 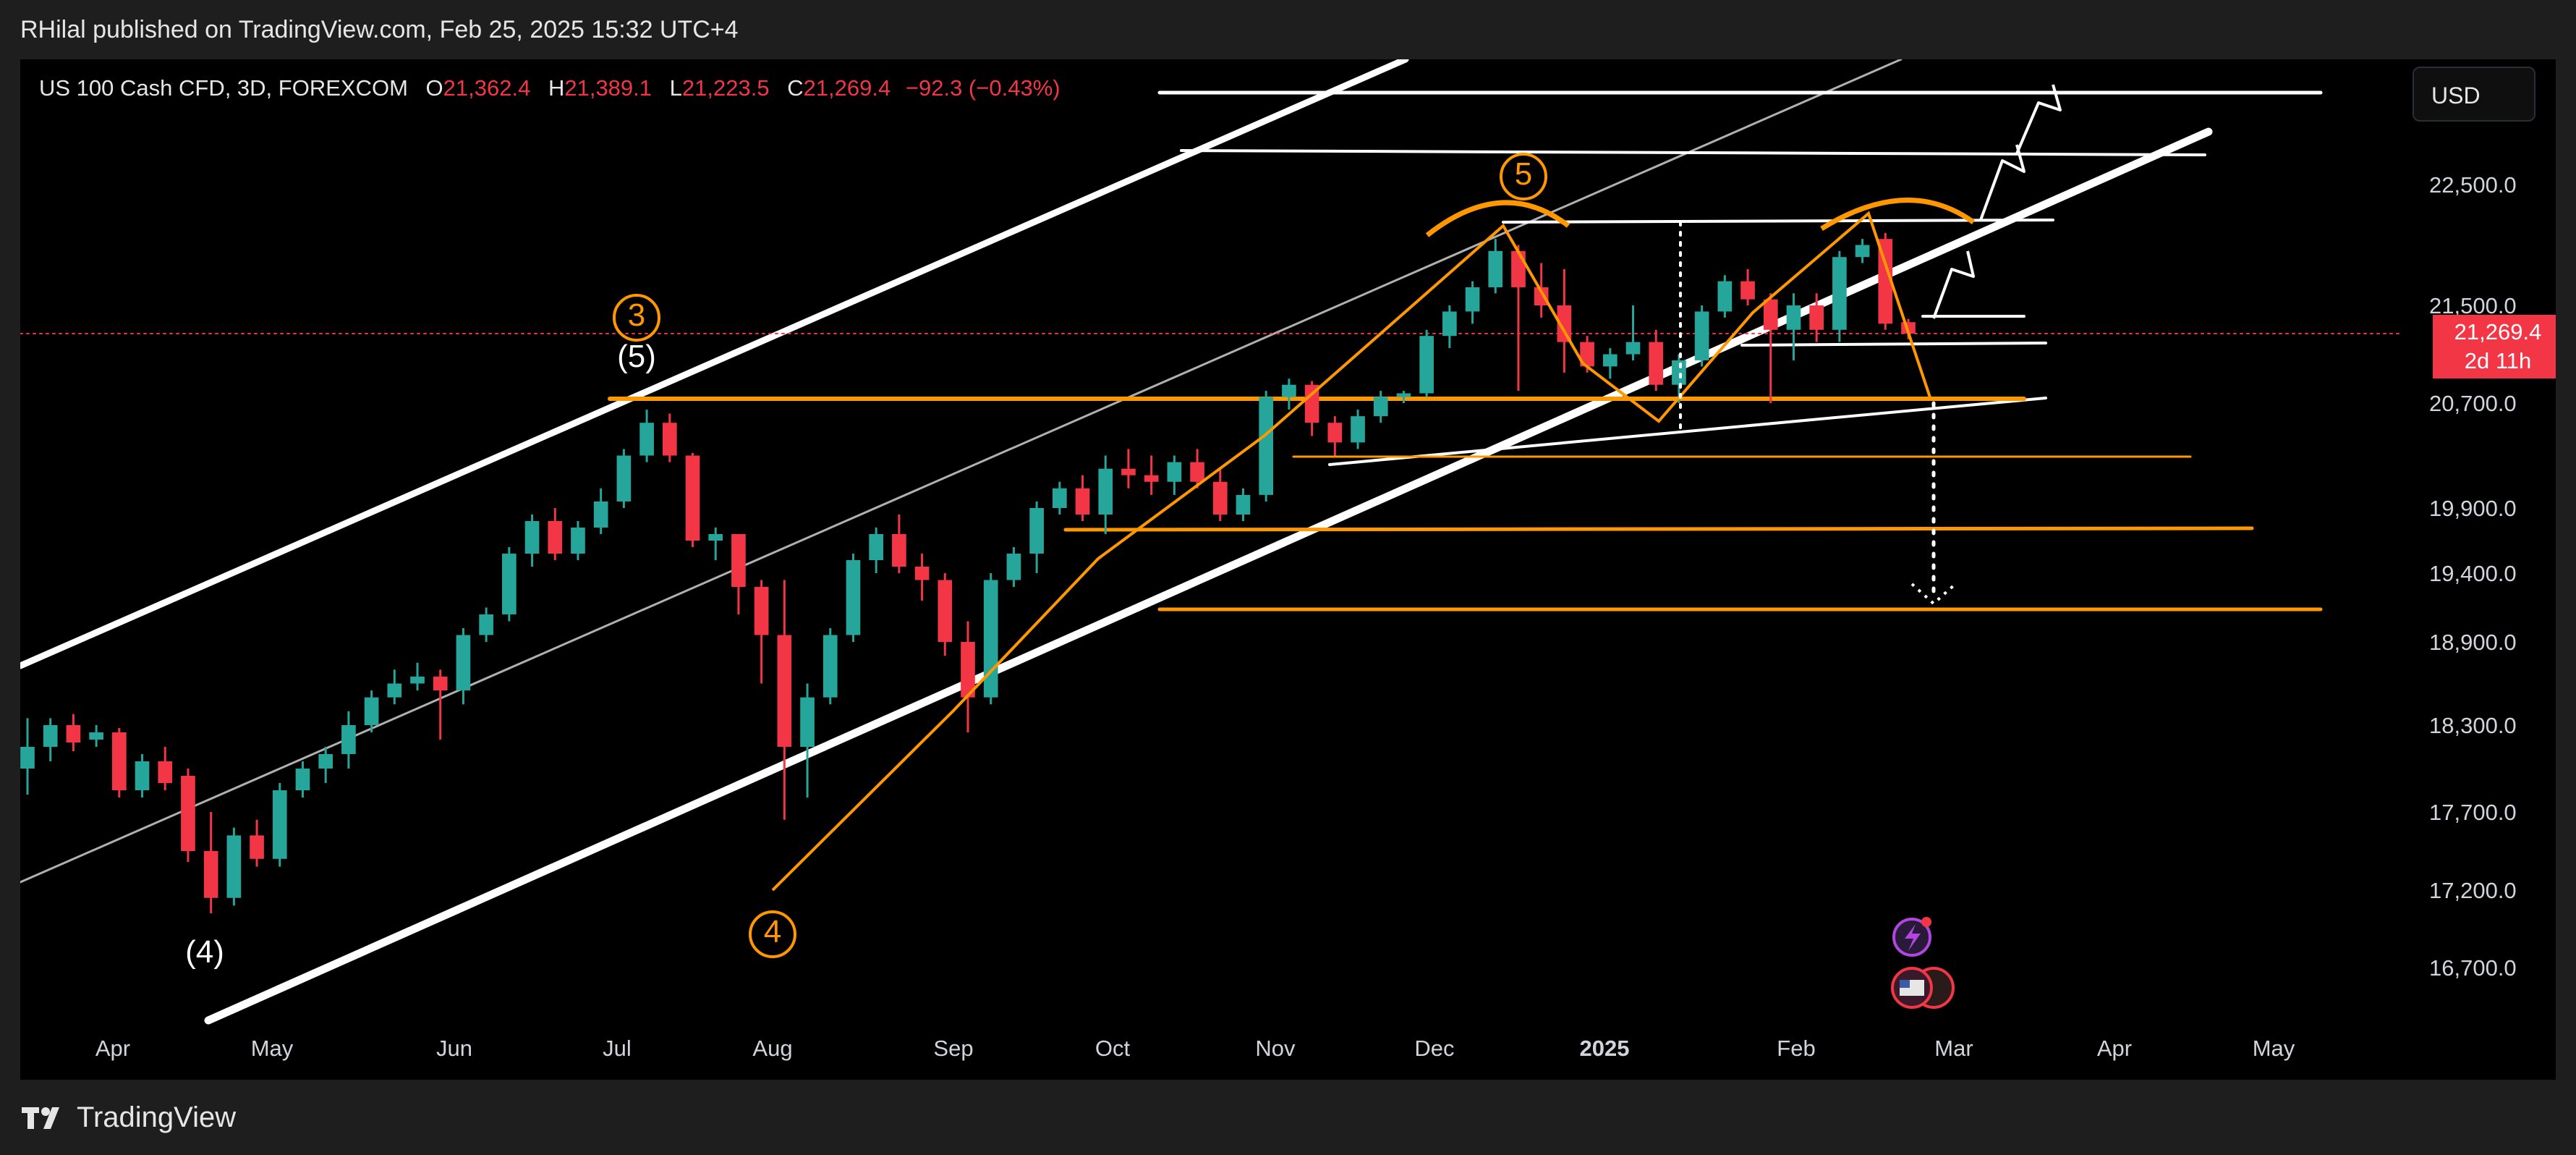 What do you see at coordinates (2498, 360) in the screenshot?
I see `bar-countdown: 2d 11h` at bounding box center [2498, 360].